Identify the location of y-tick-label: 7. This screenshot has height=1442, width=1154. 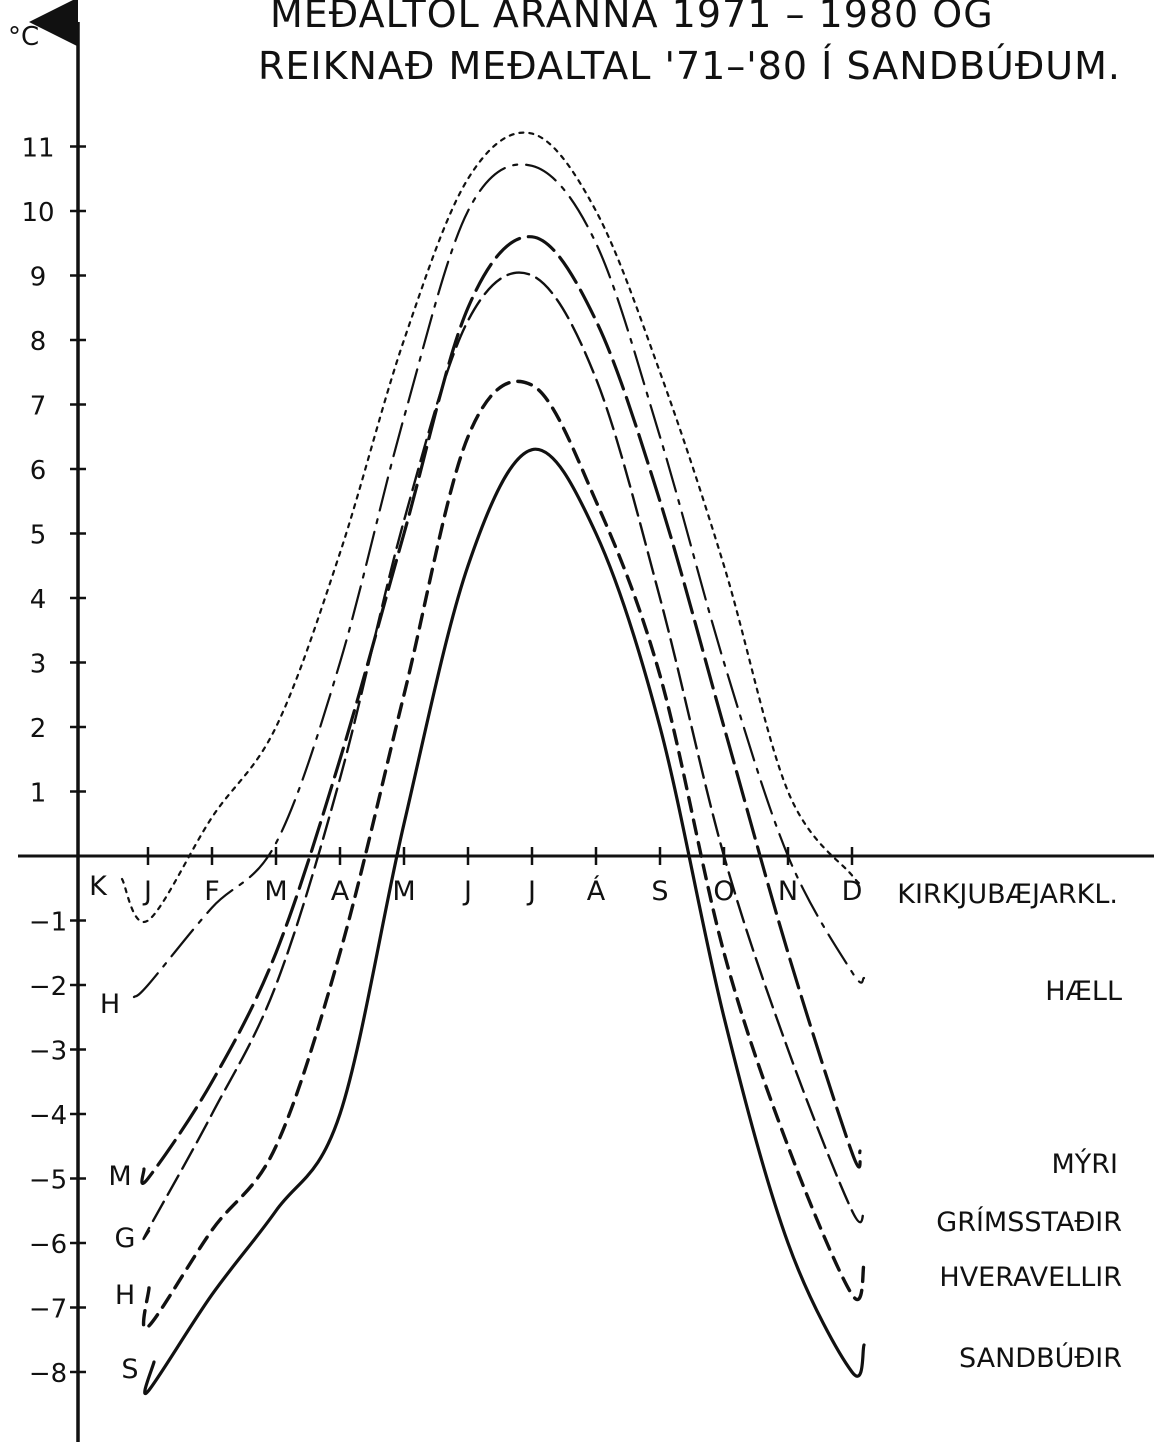
(38, 407).